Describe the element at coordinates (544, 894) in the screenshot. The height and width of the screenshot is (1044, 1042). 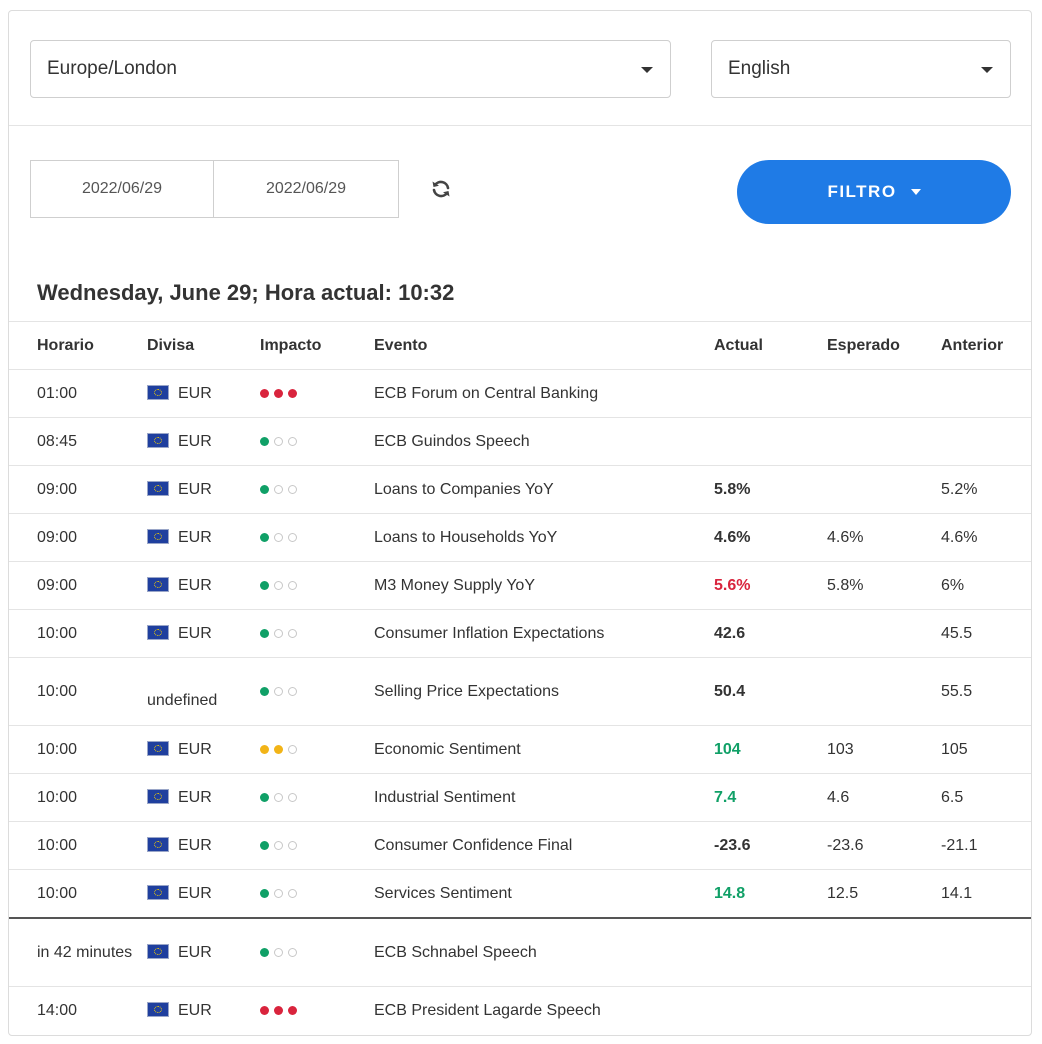
I see `cell-event: Services Sentiment` at that location.